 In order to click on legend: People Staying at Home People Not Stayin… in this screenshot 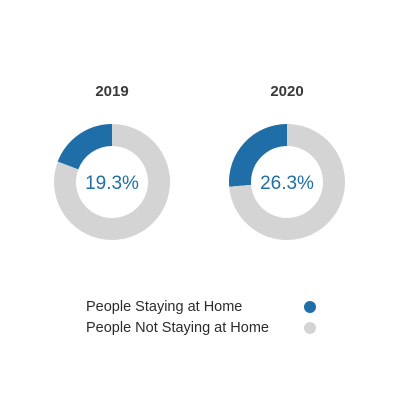, I will do `click(201, 317)`.